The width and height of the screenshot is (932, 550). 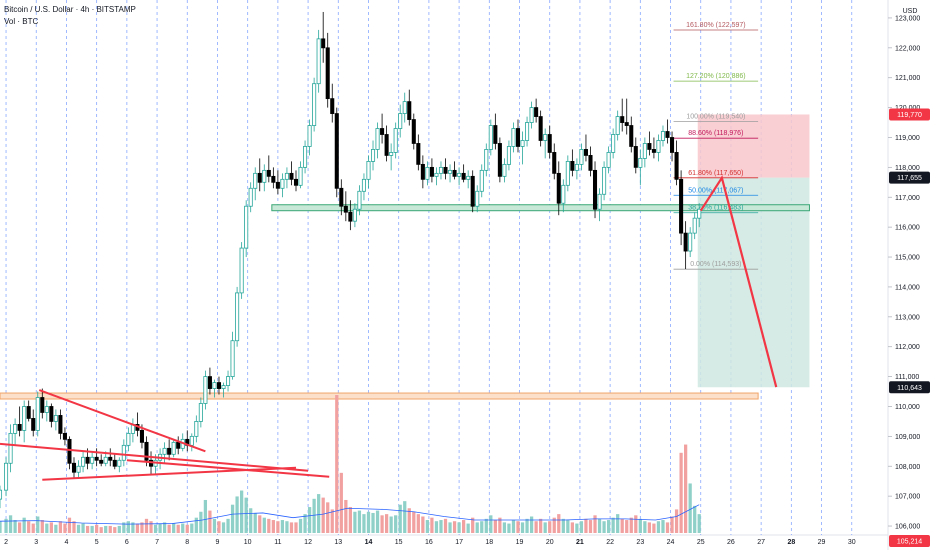 I want to click on time-tick-label: 8, so click(x=187, y=542).